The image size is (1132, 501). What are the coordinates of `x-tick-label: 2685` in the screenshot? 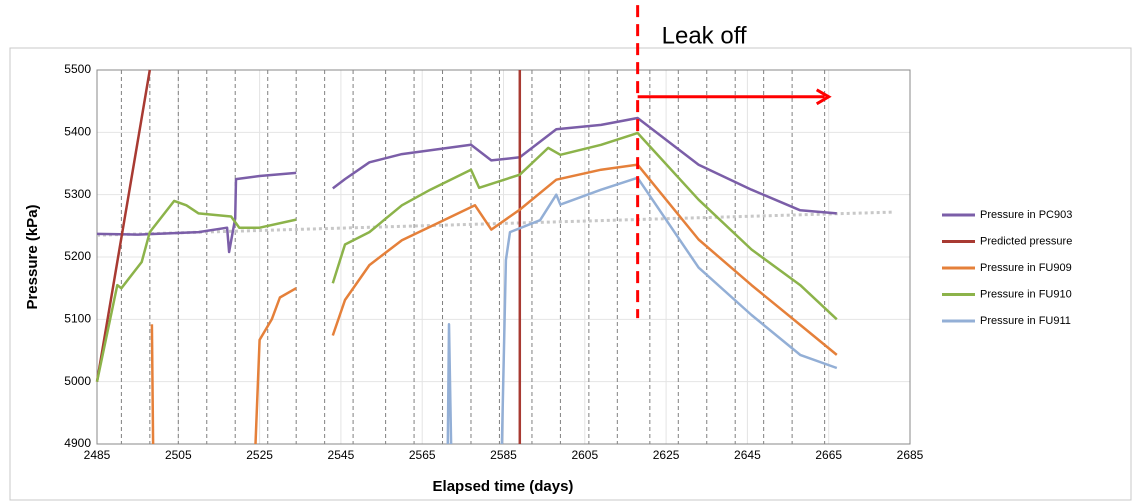 It's located at (910, 455).